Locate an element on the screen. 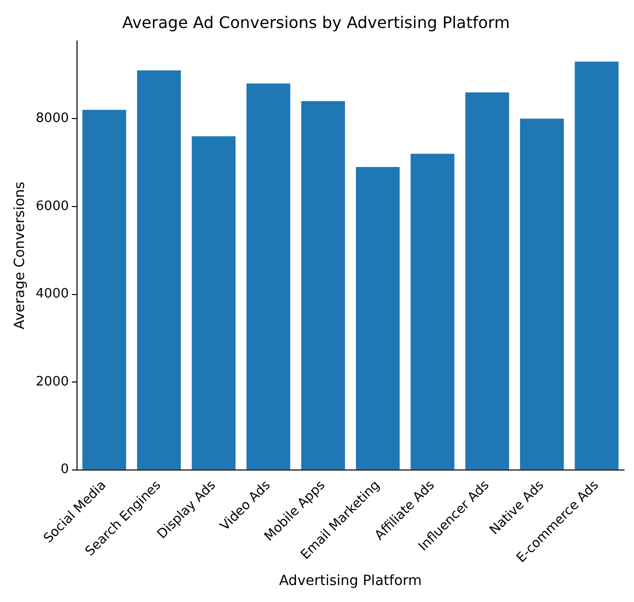 The height and width of the screenshot is (602, 634). y-tick-label: 6000 is located at coordinates (52, 206).